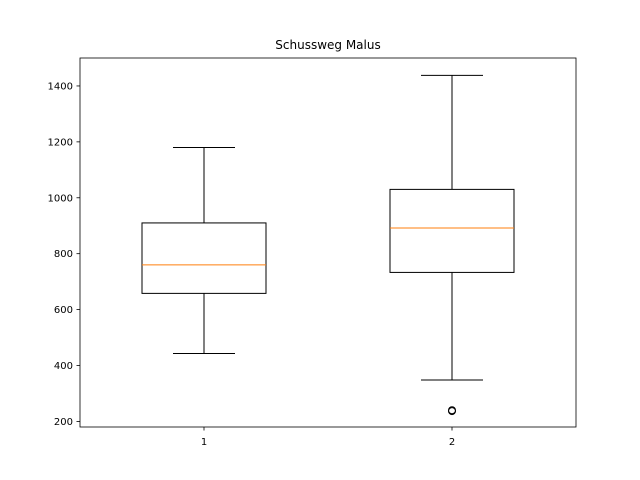 This screenshot has height=480, width=640. Describe the element at coordinates (63, 422) in the screenshot. I see `y-tick-label: 200` at that location.